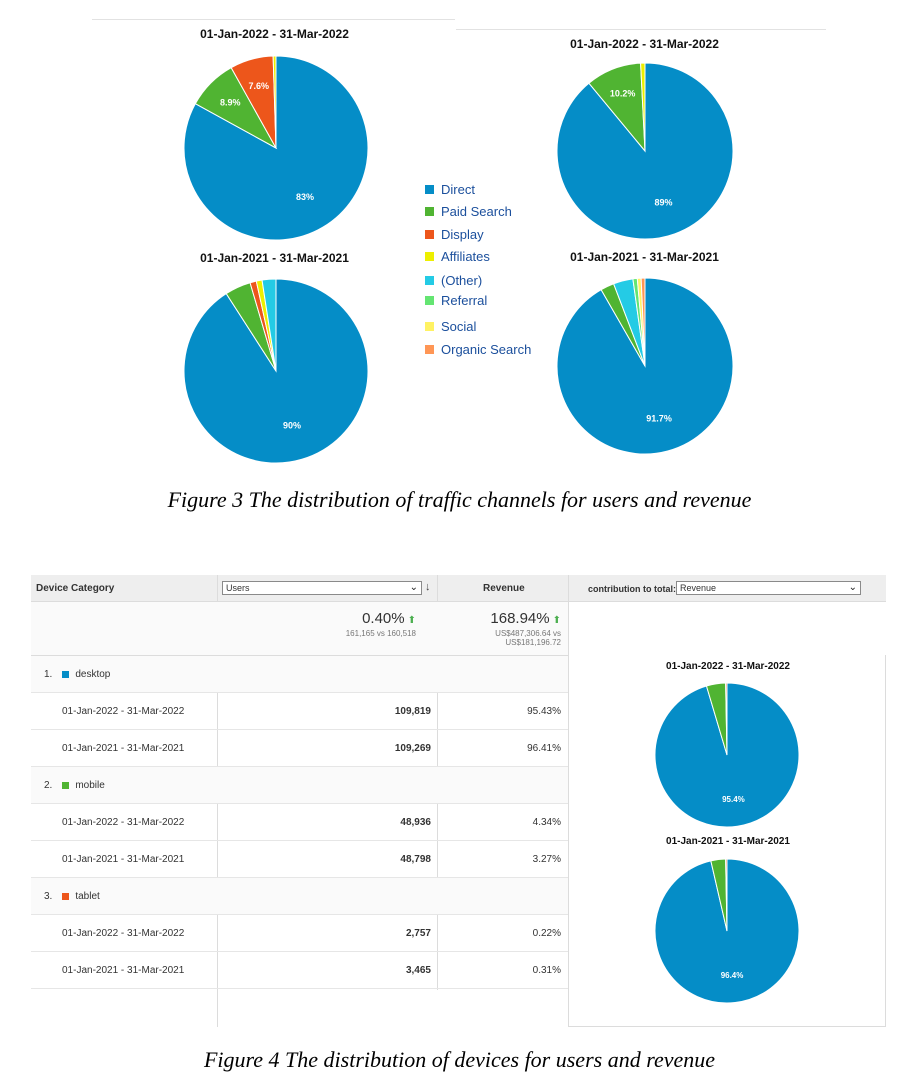 The height and width of the screenshot is (1084, 919). What do you see at coordinates (768, 588) in the screenshot?
I see `contribution-select: Revenue ⌄` at bounding box center [768, 588].